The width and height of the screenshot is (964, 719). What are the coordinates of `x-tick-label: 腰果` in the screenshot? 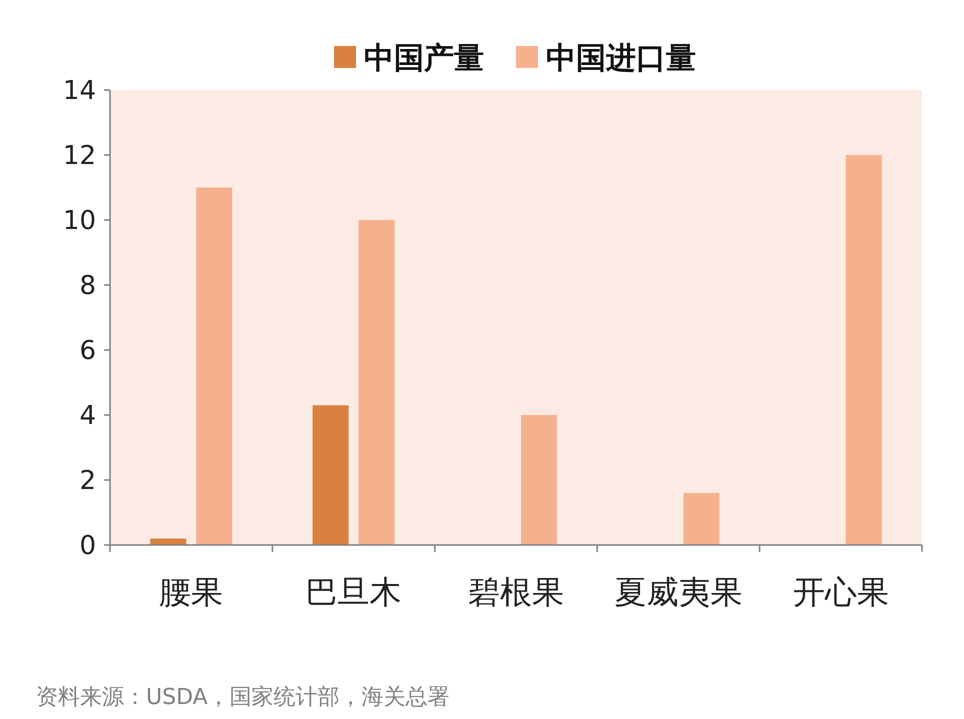 It's located at (191, 592).